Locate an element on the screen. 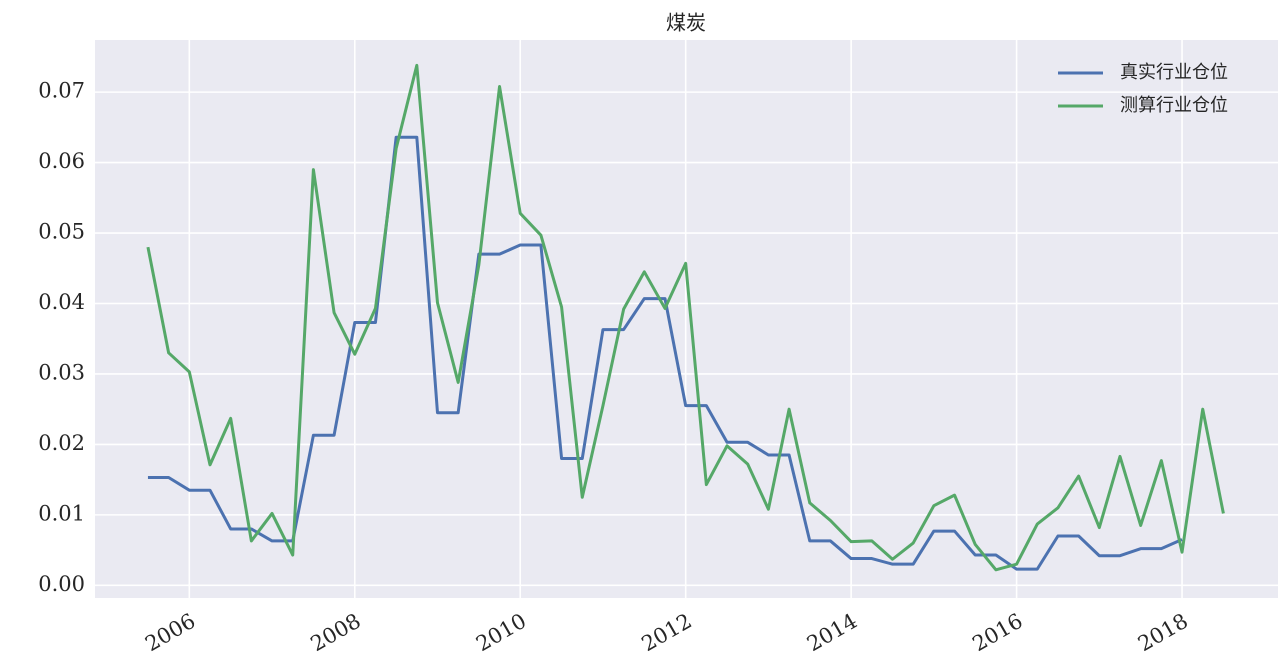 This screenshot has width=1284, height=672. x-tick-label: 2014 is located at coordinates (832, 633).